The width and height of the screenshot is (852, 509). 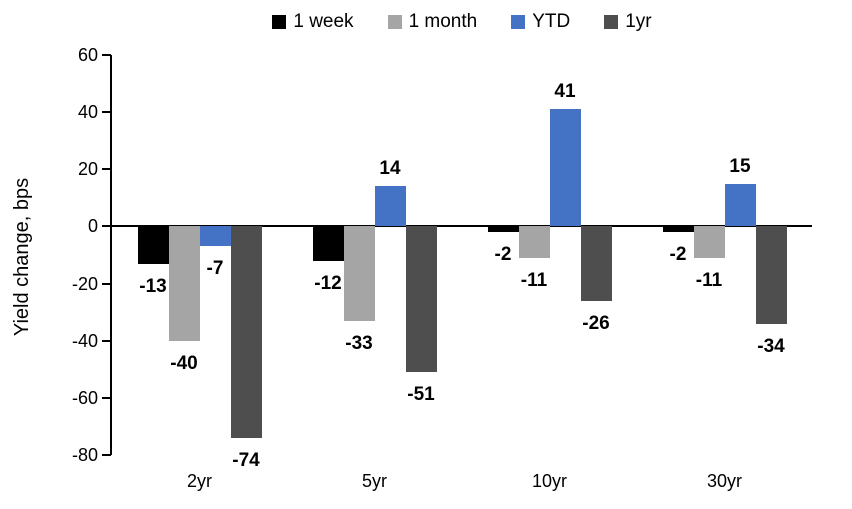 What do you see at coordinates (87, 169) in the screenshot?
I see `y-tick-label: 20` at bounding box center [87, 169].